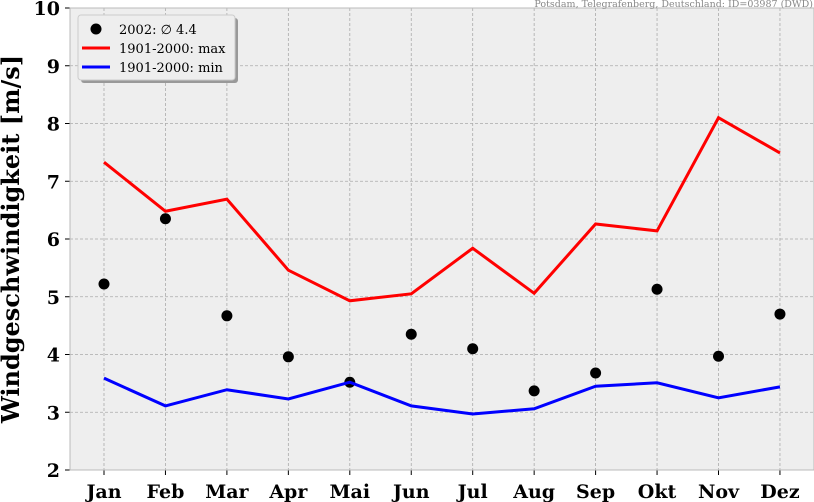  Describe the element at coordinates (53, 356) in the screenshot. I see `y-tick-label: 4` at that location.